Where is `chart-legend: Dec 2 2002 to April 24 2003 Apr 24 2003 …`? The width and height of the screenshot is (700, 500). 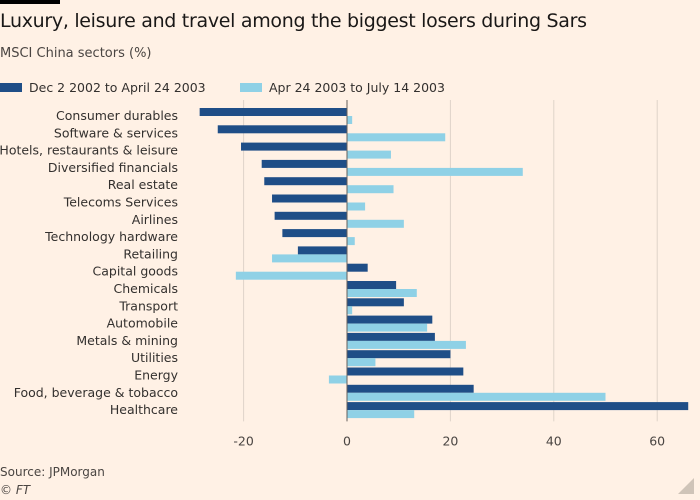
chart-legend: Dec 2 2002 to April 24 2003 Apr 24 2003 … is located at coordinates (350, 88).